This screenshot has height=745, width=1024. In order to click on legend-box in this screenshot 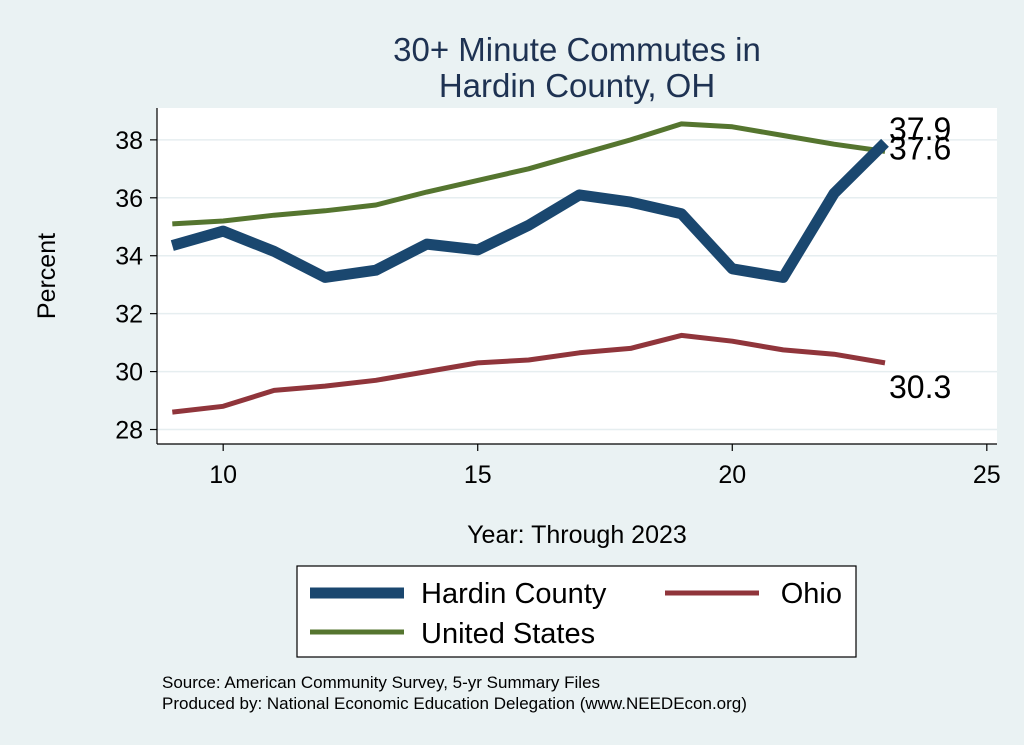, I will do `click(576, 611)`.